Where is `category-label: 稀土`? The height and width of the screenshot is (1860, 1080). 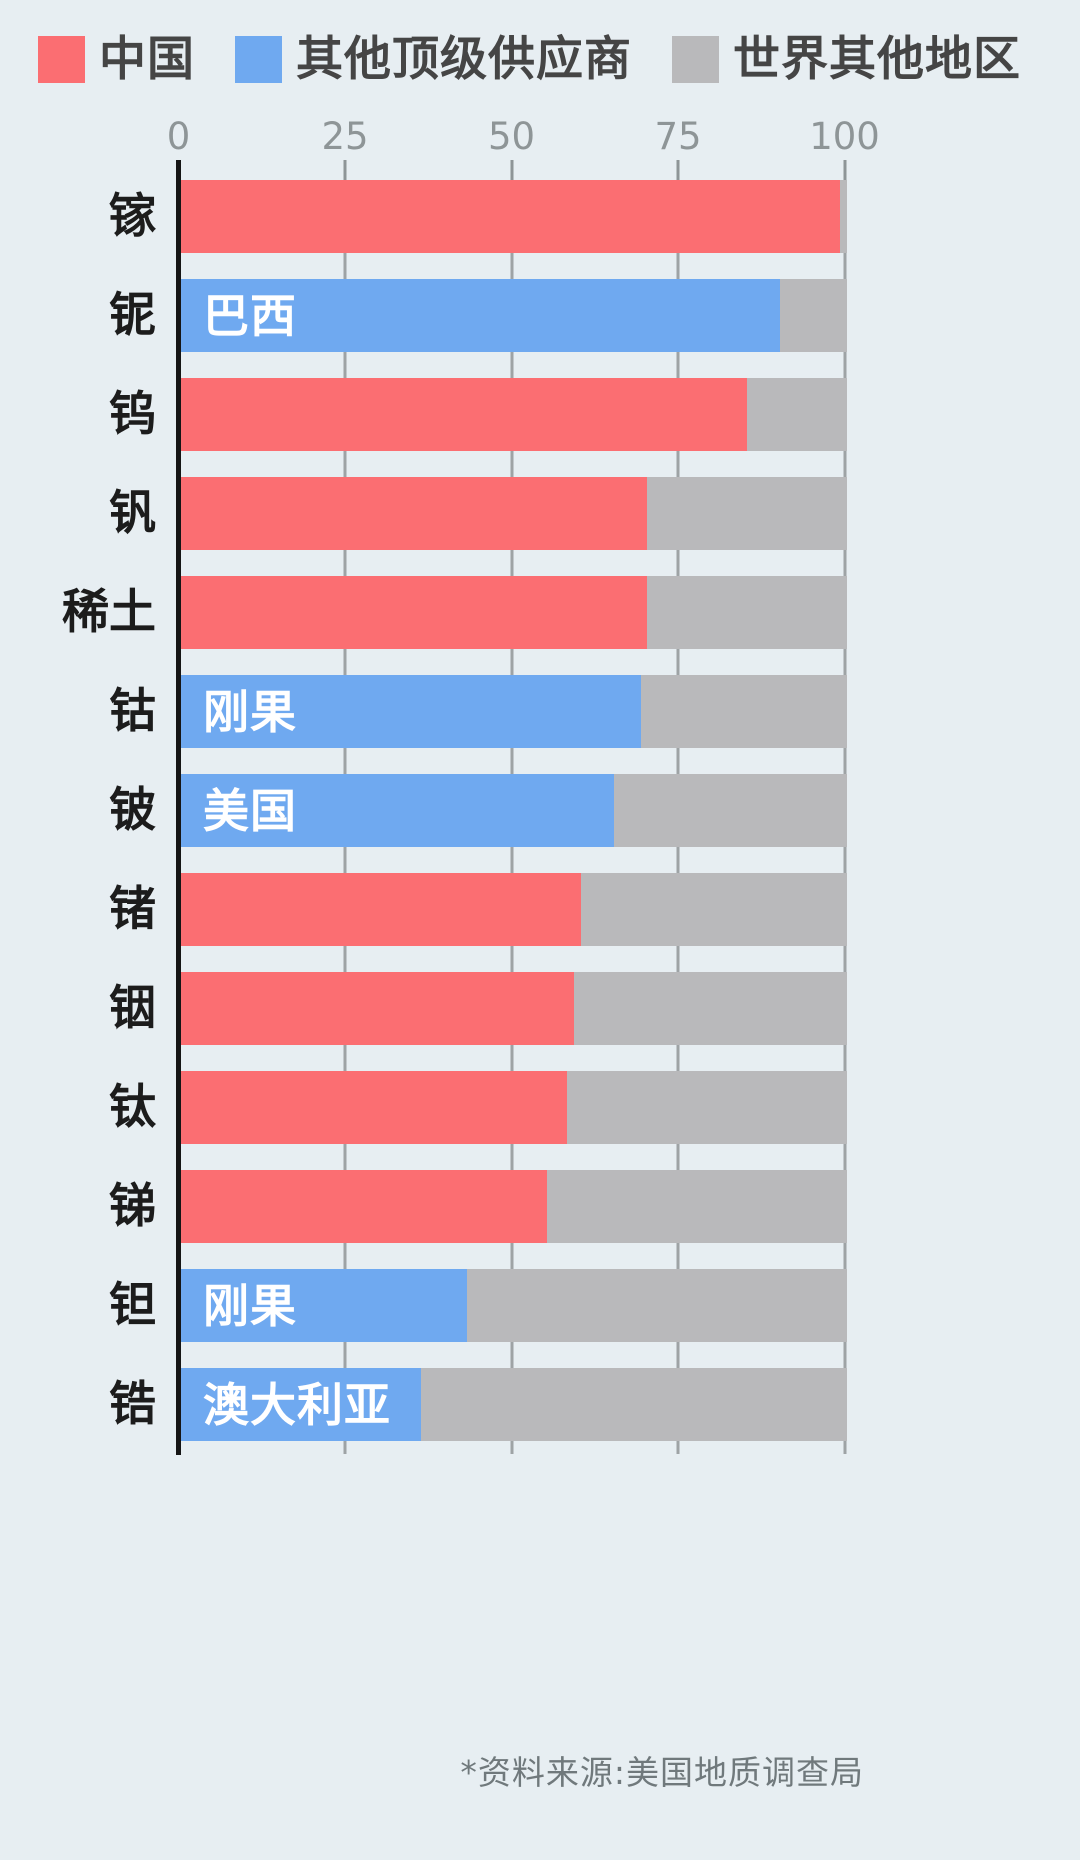
category-label: 稀土 is located at coordinates (109, 612).